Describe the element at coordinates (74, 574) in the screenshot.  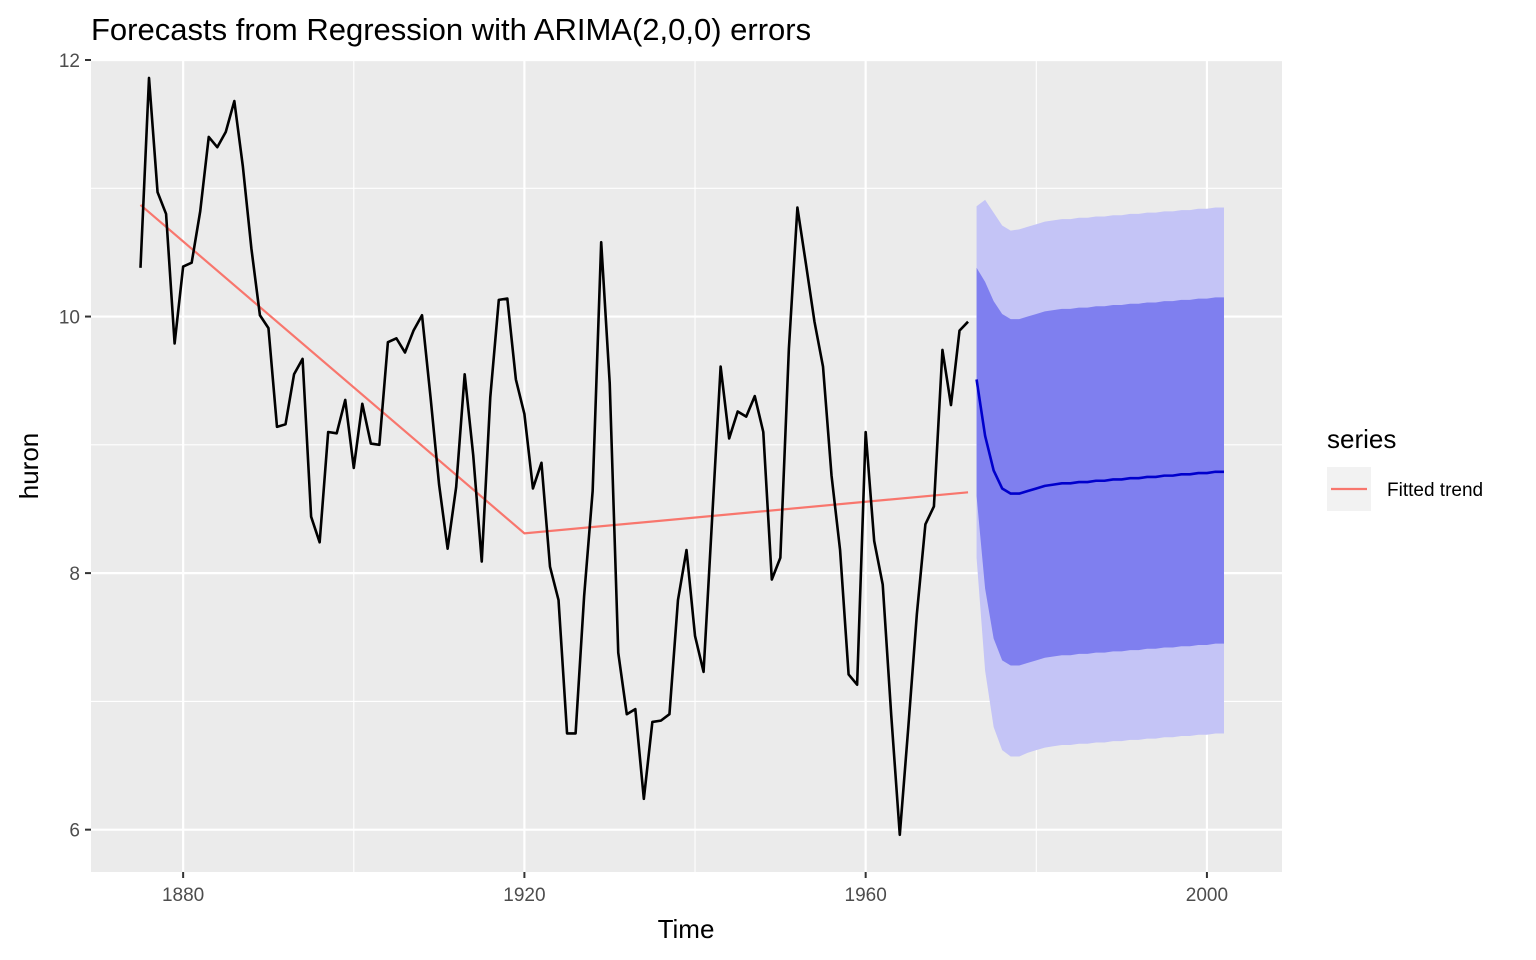
I see `y-tick-label: 8` at that location.